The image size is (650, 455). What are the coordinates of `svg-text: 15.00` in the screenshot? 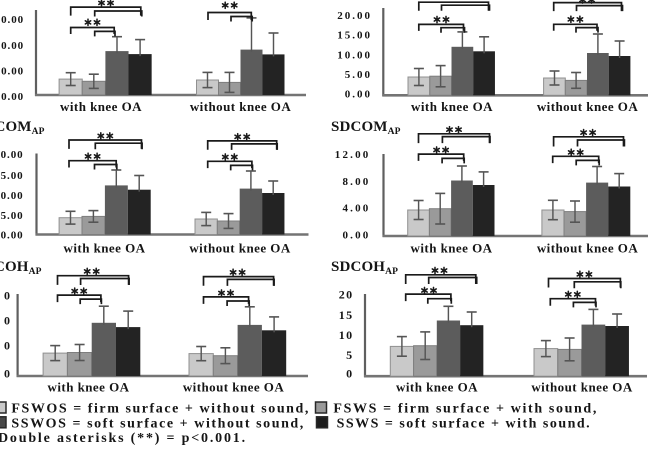 It's located at (354, 36).